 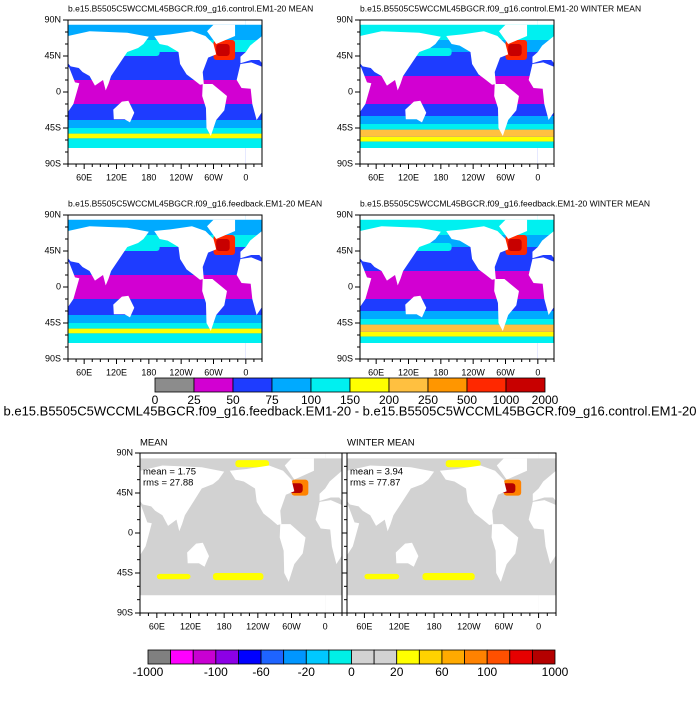 What do you see at coordinates (154, 443) in the screenshot?
I see `panel-title: MEAN` at bounding box center [154, 443].